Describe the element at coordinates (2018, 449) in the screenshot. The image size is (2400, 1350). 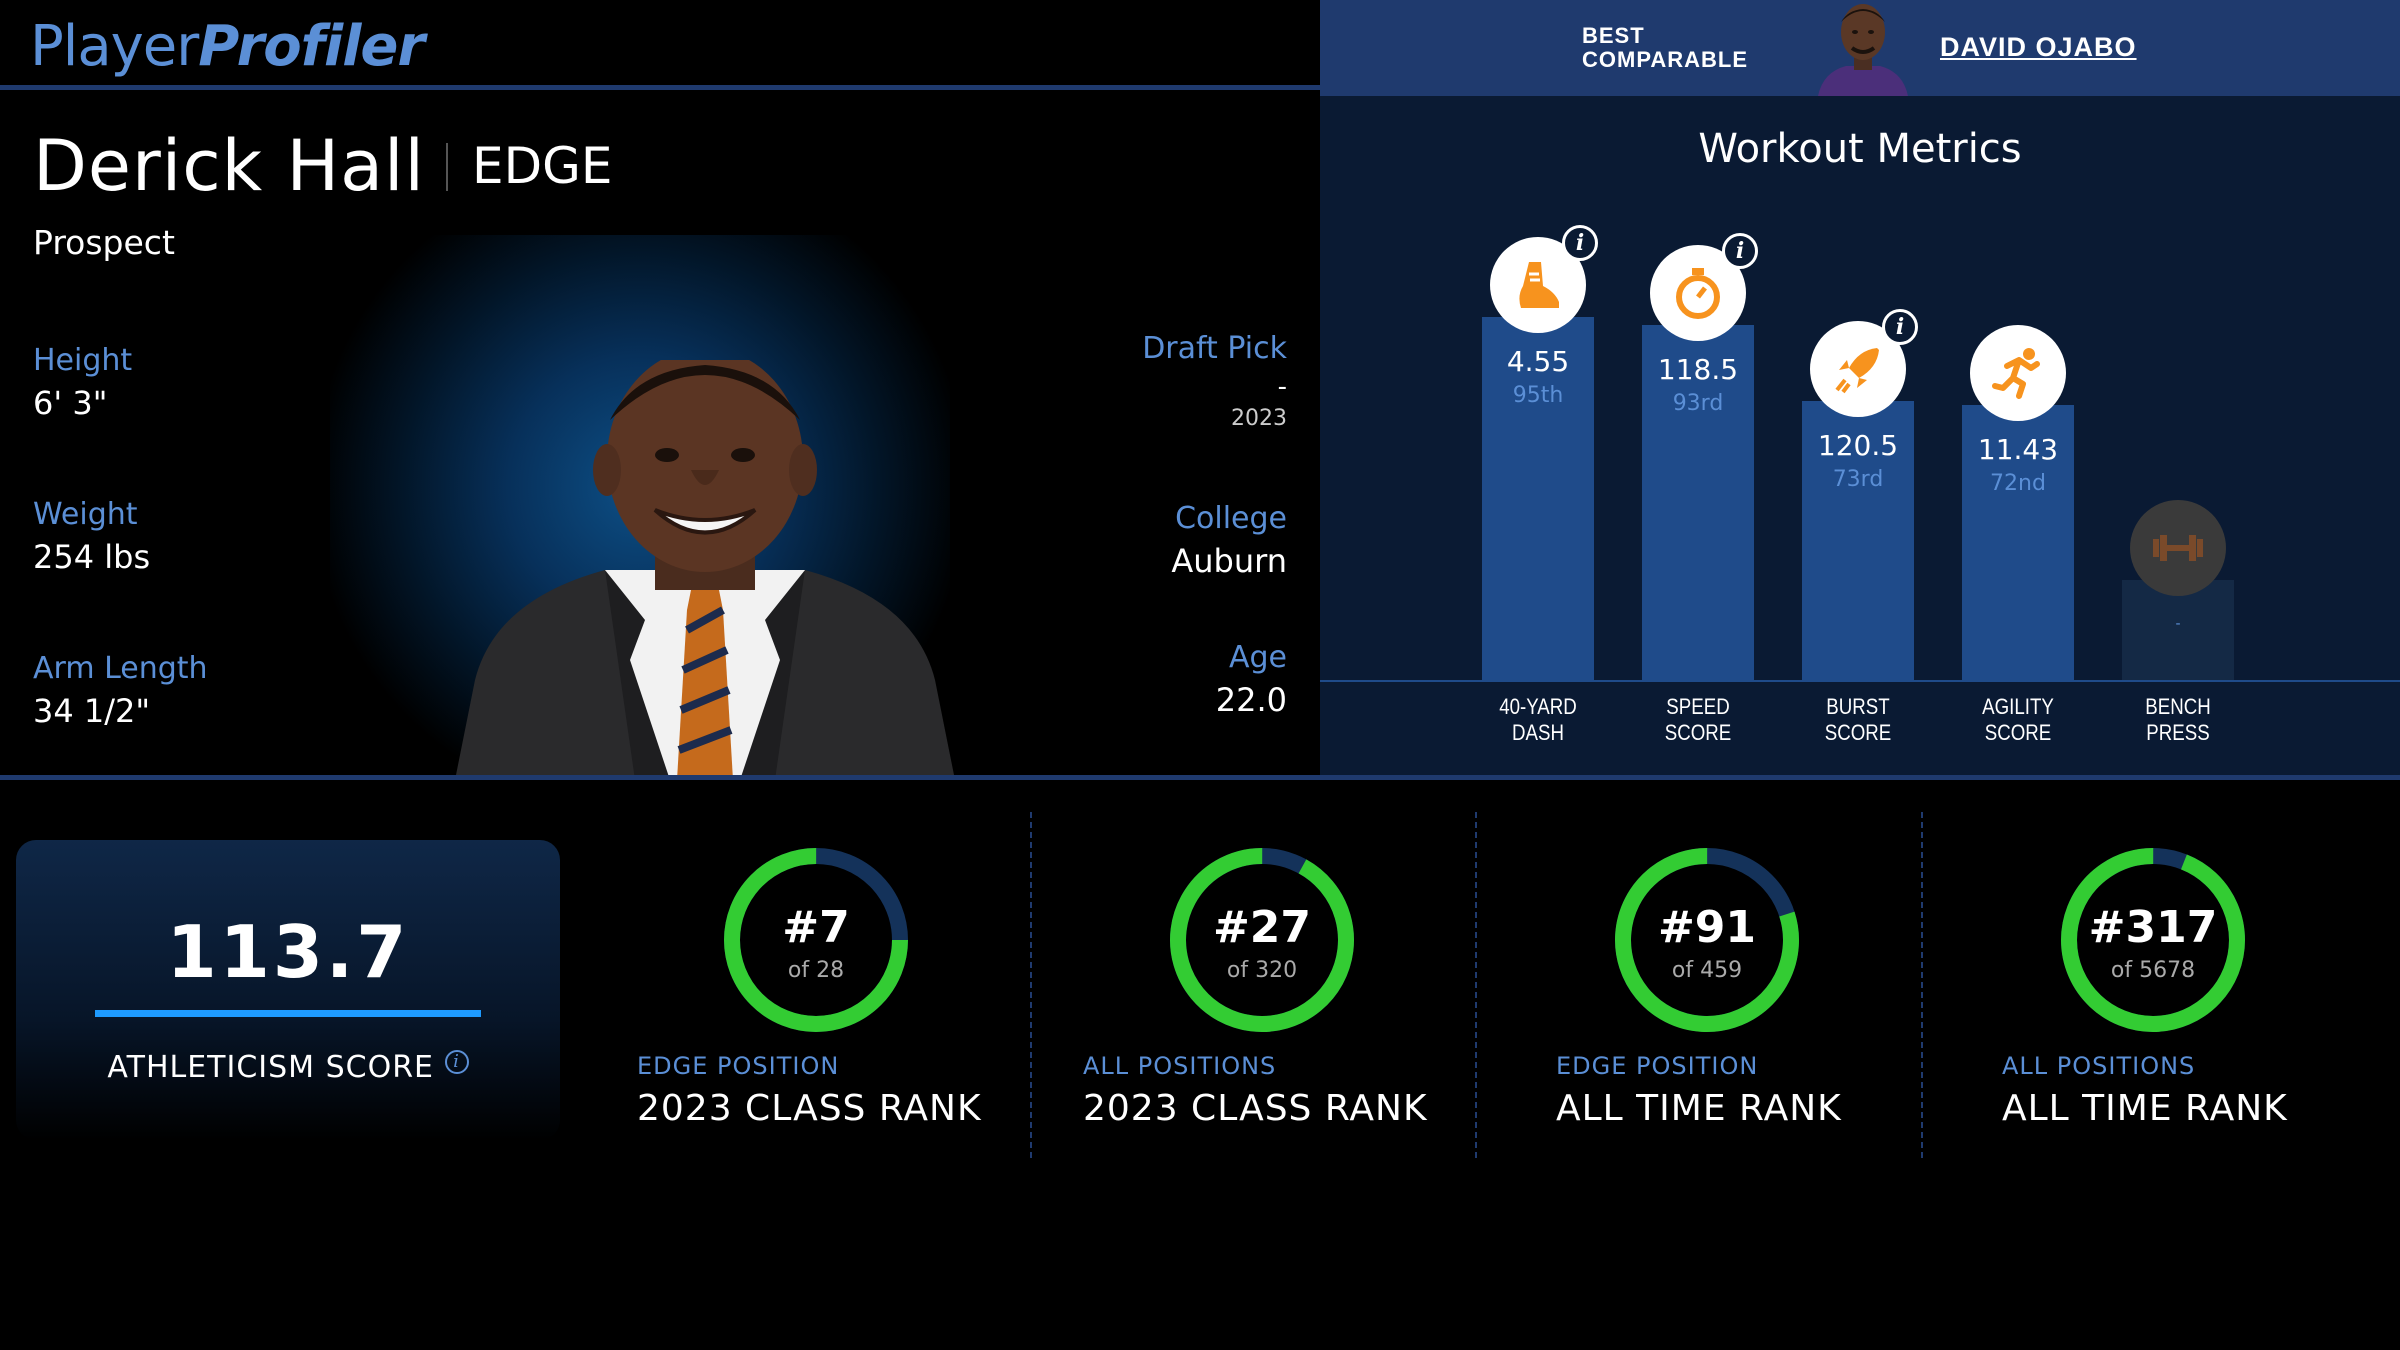
I see `metric-value: 11.43` at that location.